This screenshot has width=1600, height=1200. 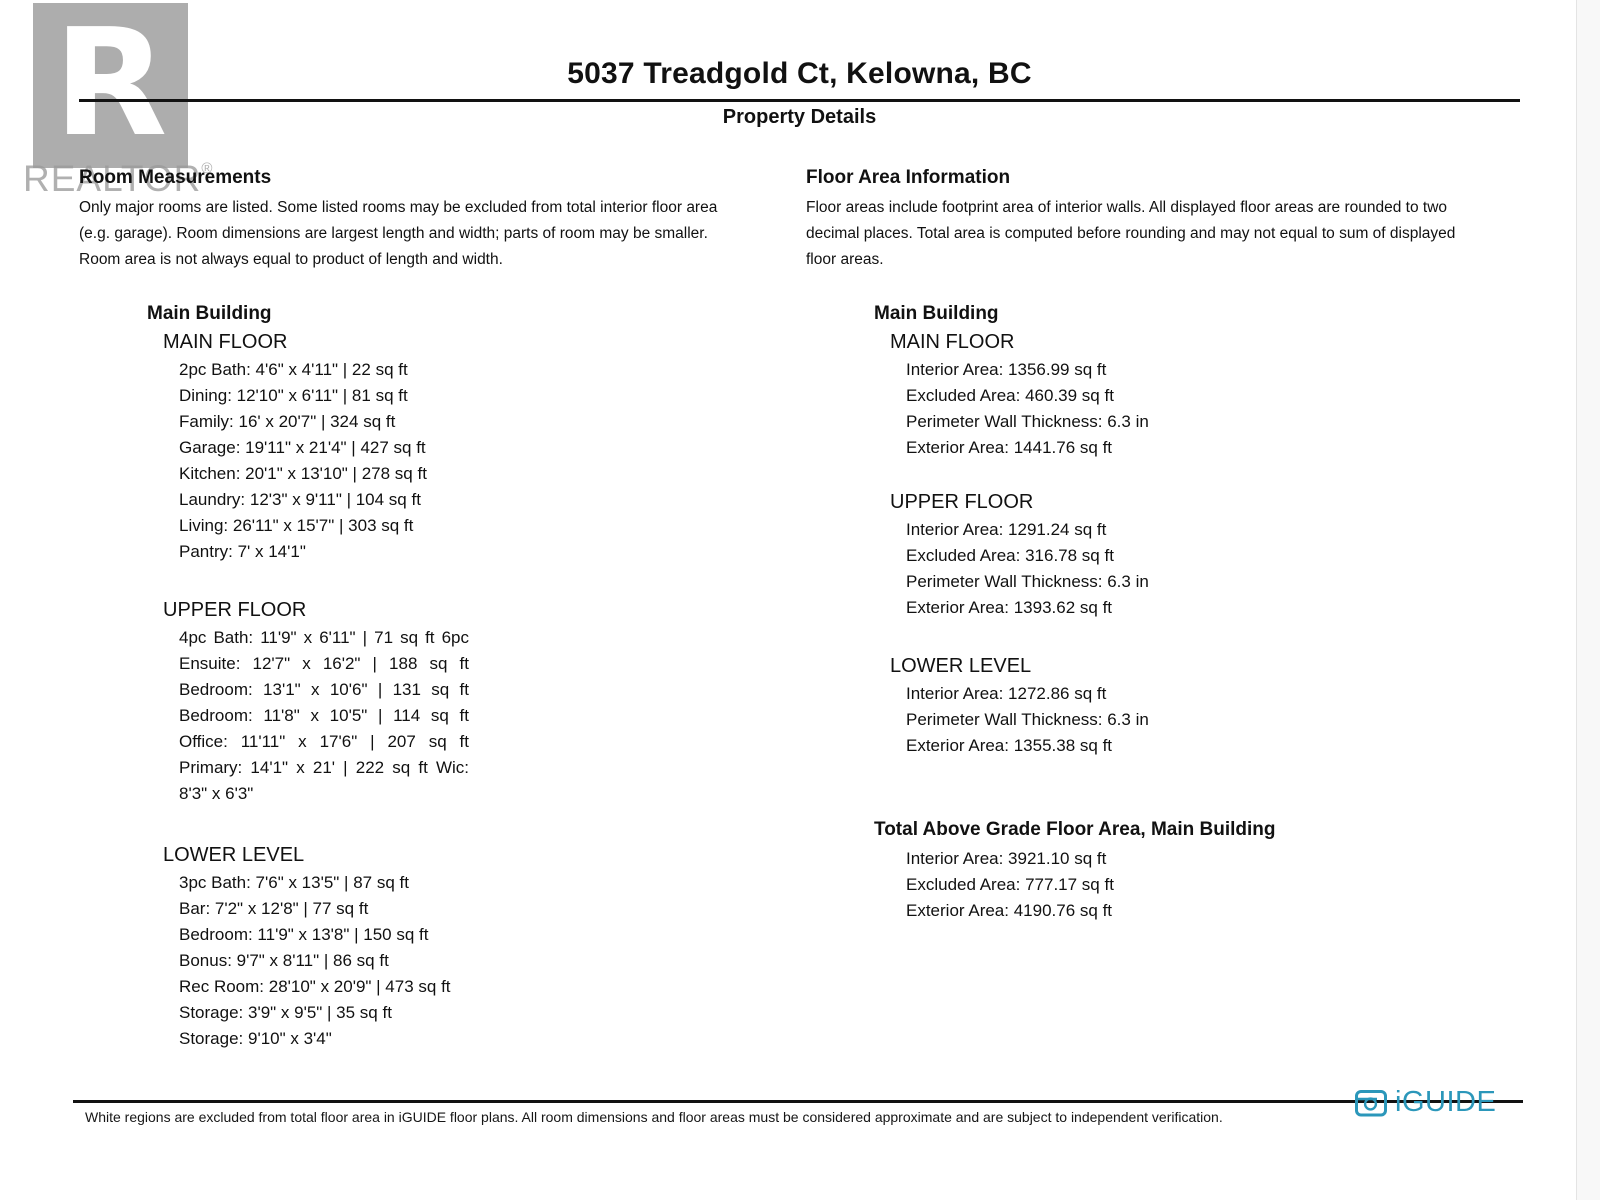 What do you see at coordinates (1010, 884) in the screenshot?
I see `stat-line: Excluded Area: 777.17 sq ft` at bounding box center [1010, 884].